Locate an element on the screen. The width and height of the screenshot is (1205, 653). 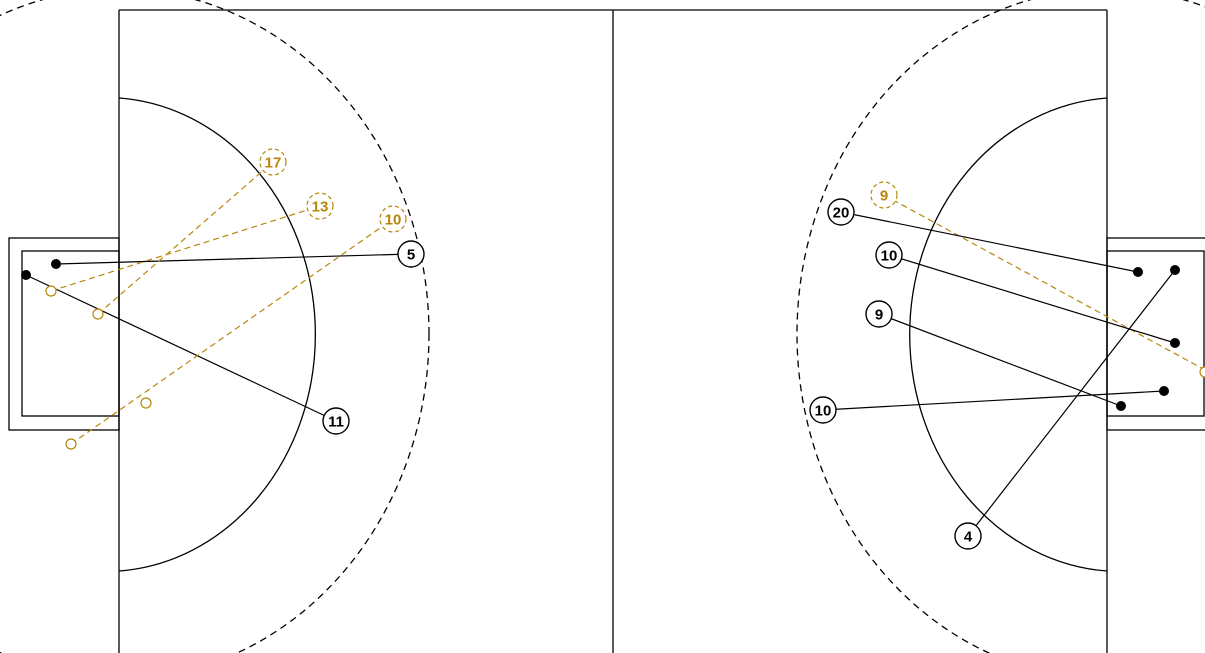
shot-left-10: 10 is located at coordinates (236, 327).